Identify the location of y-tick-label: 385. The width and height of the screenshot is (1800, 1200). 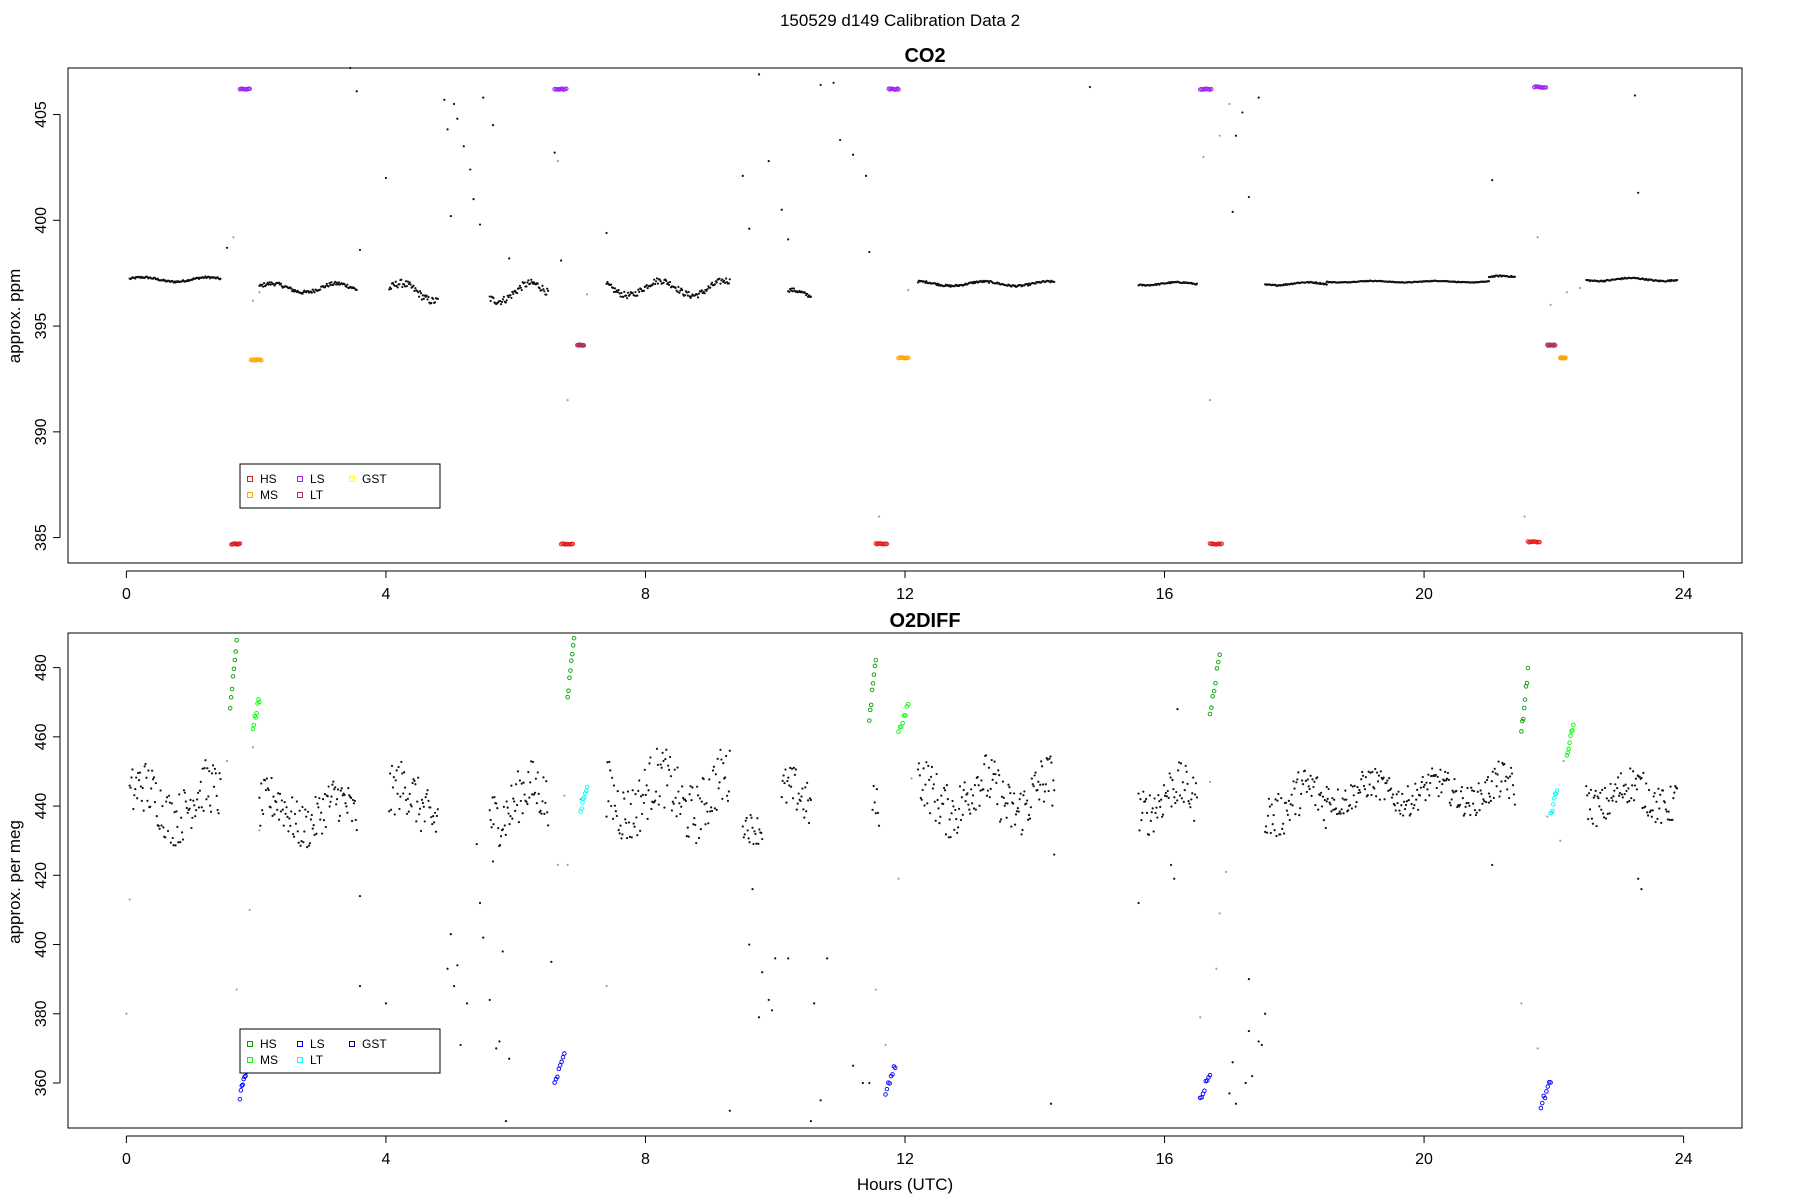
(41, 537).